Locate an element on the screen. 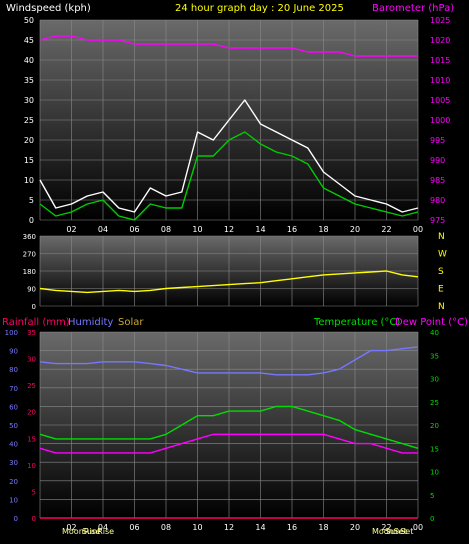 The image size is (469, 544). compass-label: S is located at coordinates (441, 272).